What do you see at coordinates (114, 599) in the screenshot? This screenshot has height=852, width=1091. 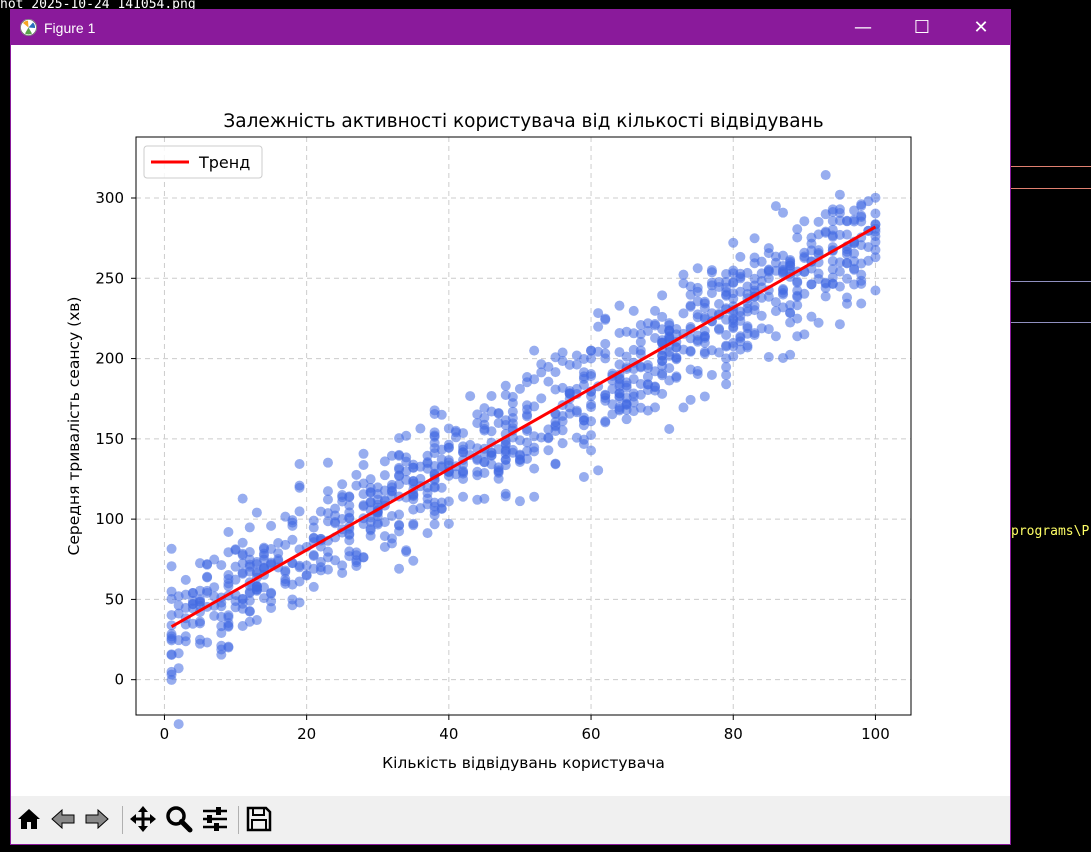 I see `y-tick-label: 50` at bounding box center [114, 599].